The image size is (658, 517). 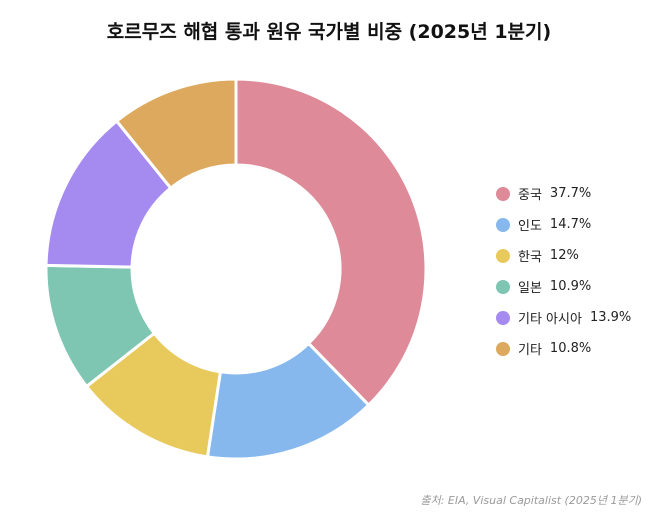 I want to click on legend-value: 14.7%, so click(x=570, y=224).